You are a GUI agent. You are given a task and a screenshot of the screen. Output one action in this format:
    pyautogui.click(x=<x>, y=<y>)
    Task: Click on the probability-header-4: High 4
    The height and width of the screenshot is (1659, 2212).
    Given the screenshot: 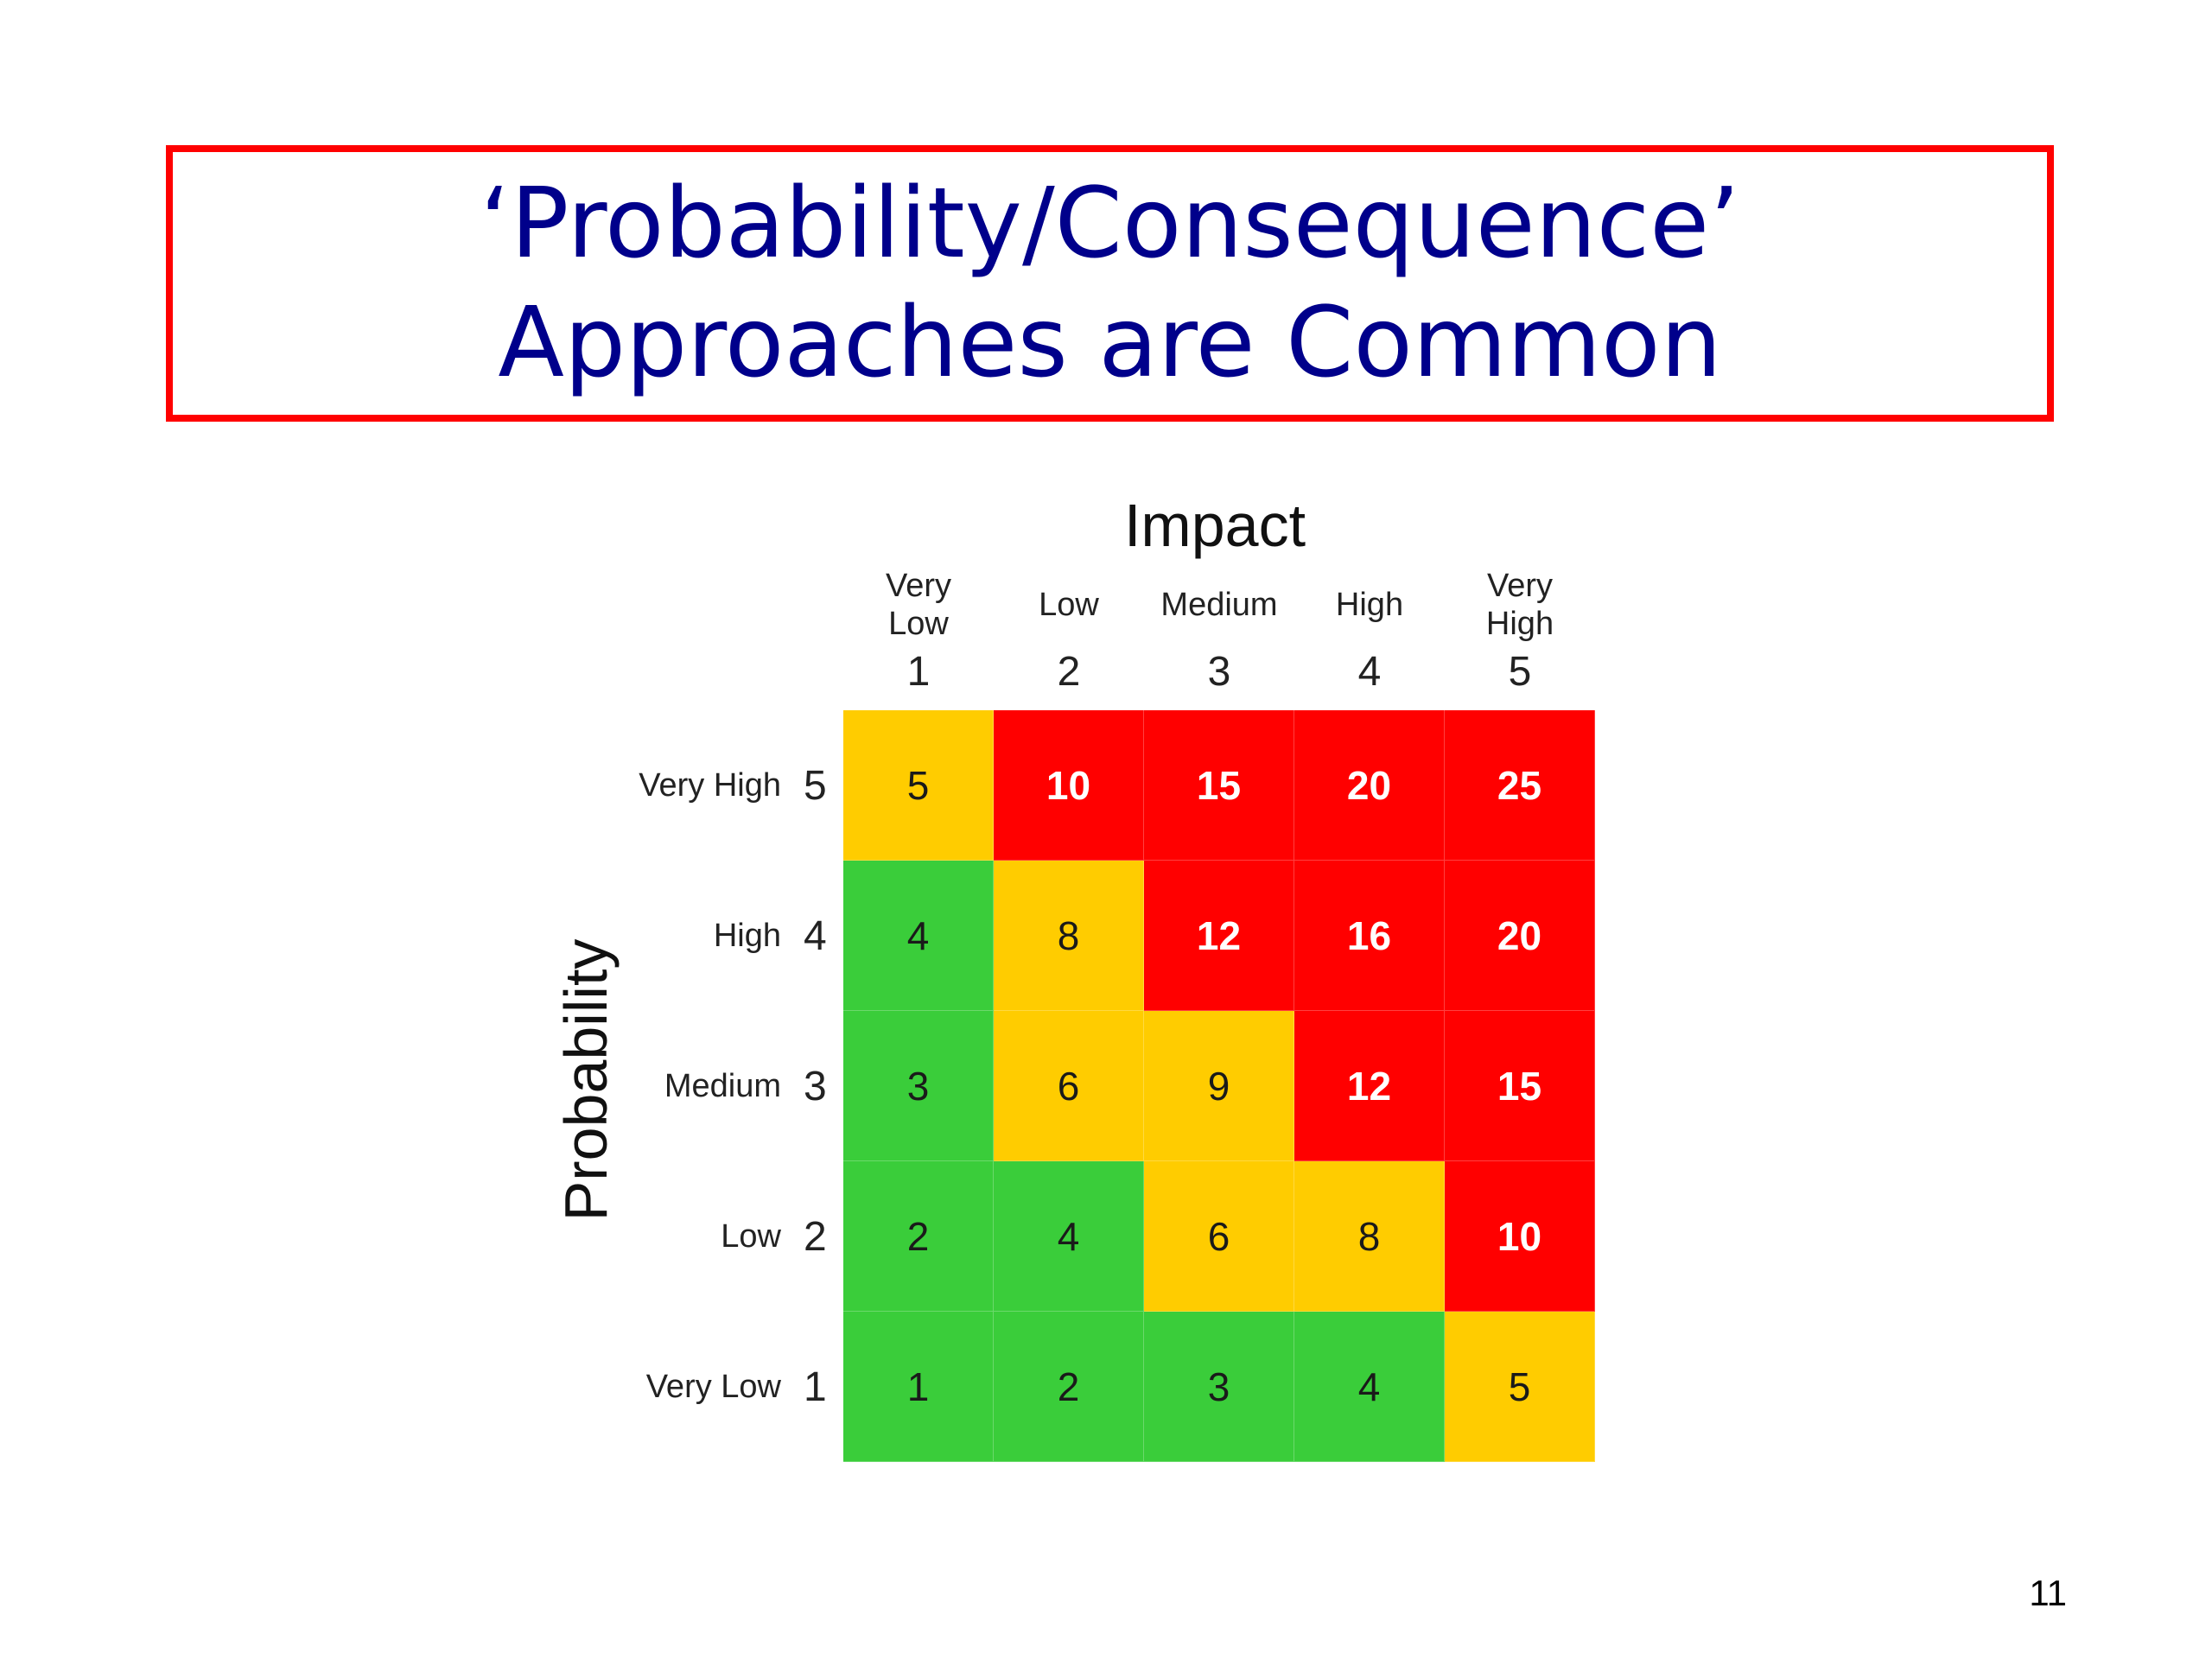 What is the action you would take?
    pyautogui.click(x=772, y=936)
    